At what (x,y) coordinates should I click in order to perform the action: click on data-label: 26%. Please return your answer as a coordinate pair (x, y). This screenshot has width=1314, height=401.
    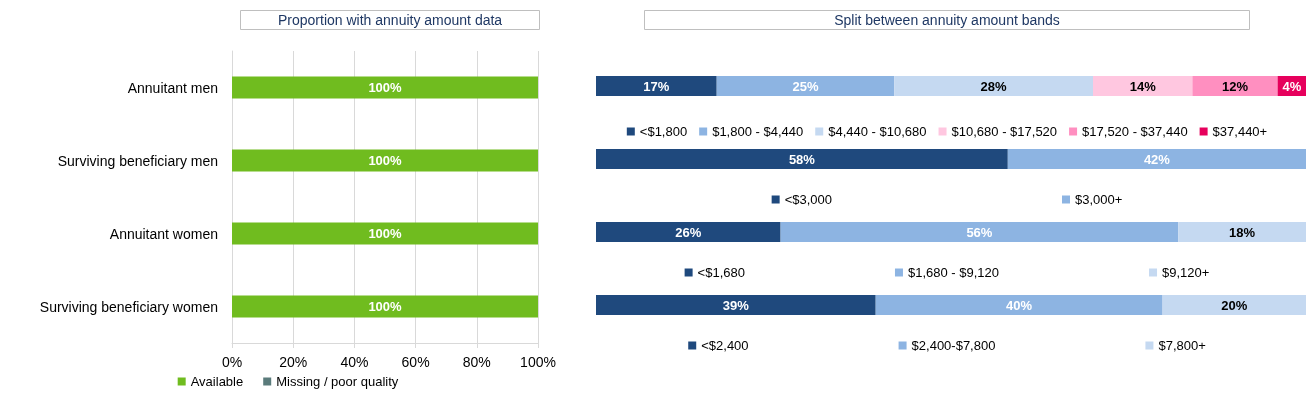
    Looking at the image, I should click on (688, 232).